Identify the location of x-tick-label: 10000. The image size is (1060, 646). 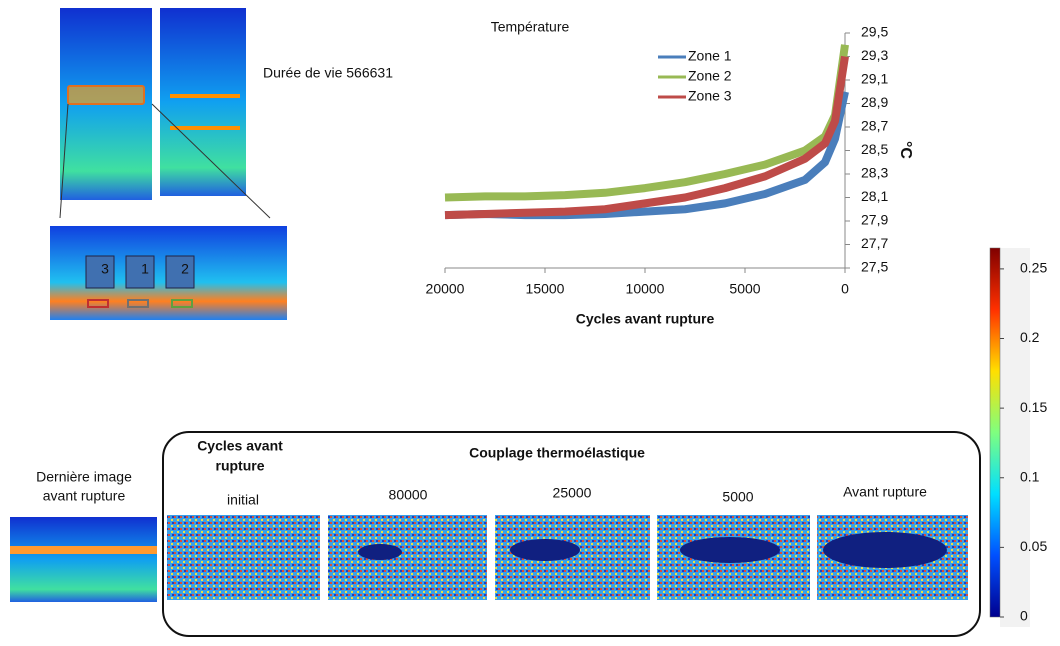
(645, 289).